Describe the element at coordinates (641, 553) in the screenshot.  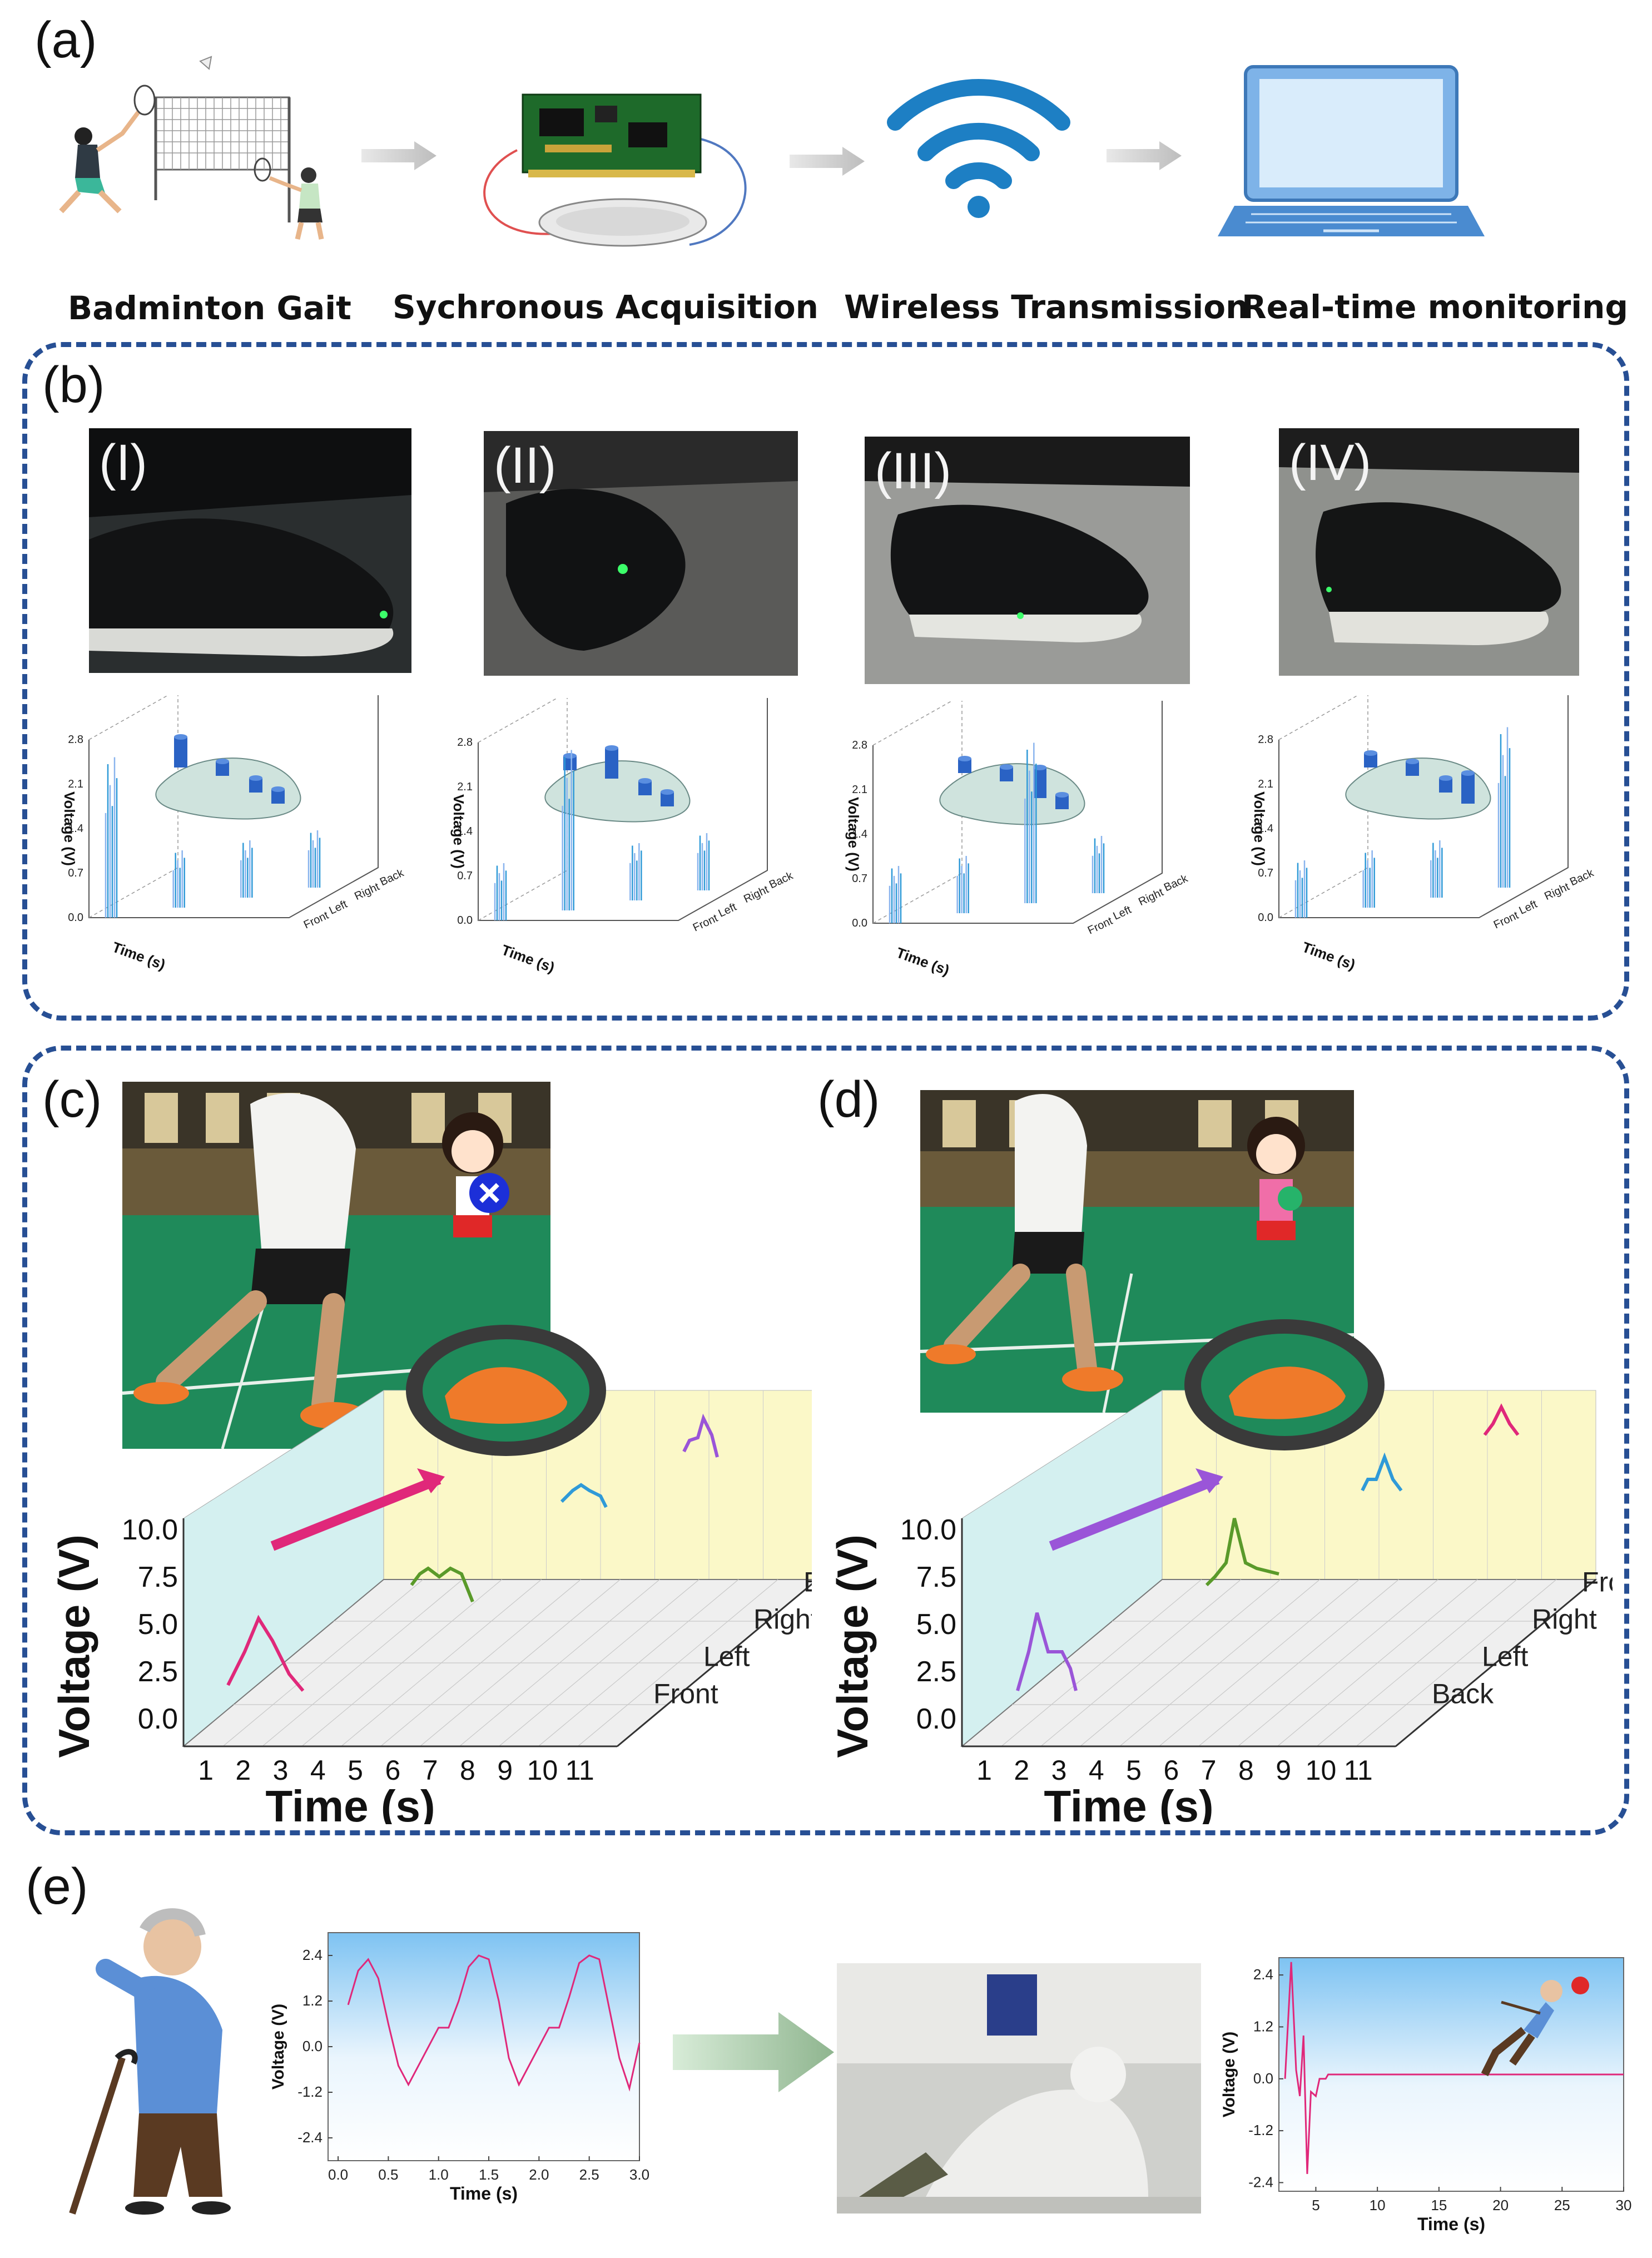
I see `shoe-photo-II: (II)` at that location.